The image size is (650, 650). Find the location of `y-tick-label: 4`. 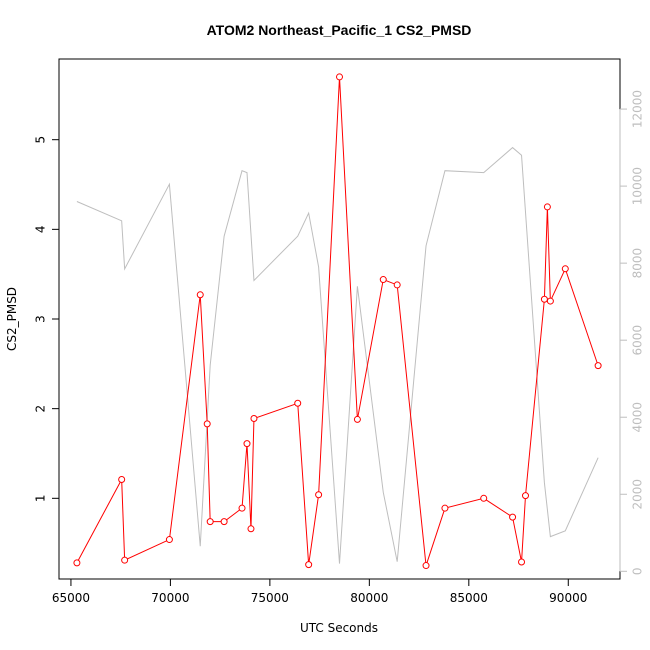

y-tick-label: 4 is located at coordinates (41, 230).